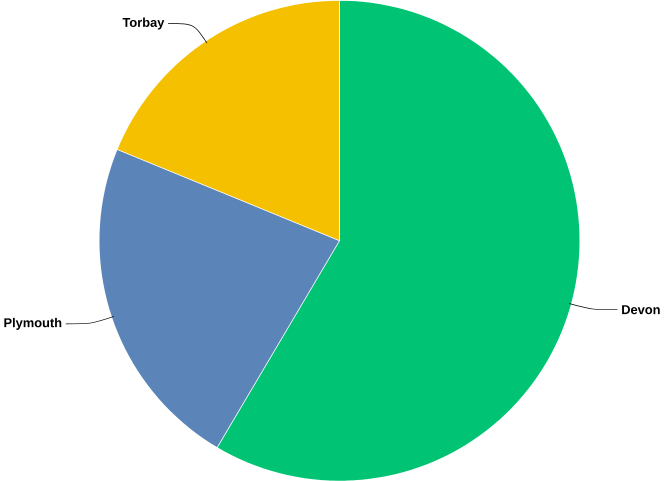 Image resolution: width=664 pixels, height=481 pixels. What do you see at coordinates (641, 309) in the screenshot?
I see `slice-label: Devon` at bounding box center [641, 309].